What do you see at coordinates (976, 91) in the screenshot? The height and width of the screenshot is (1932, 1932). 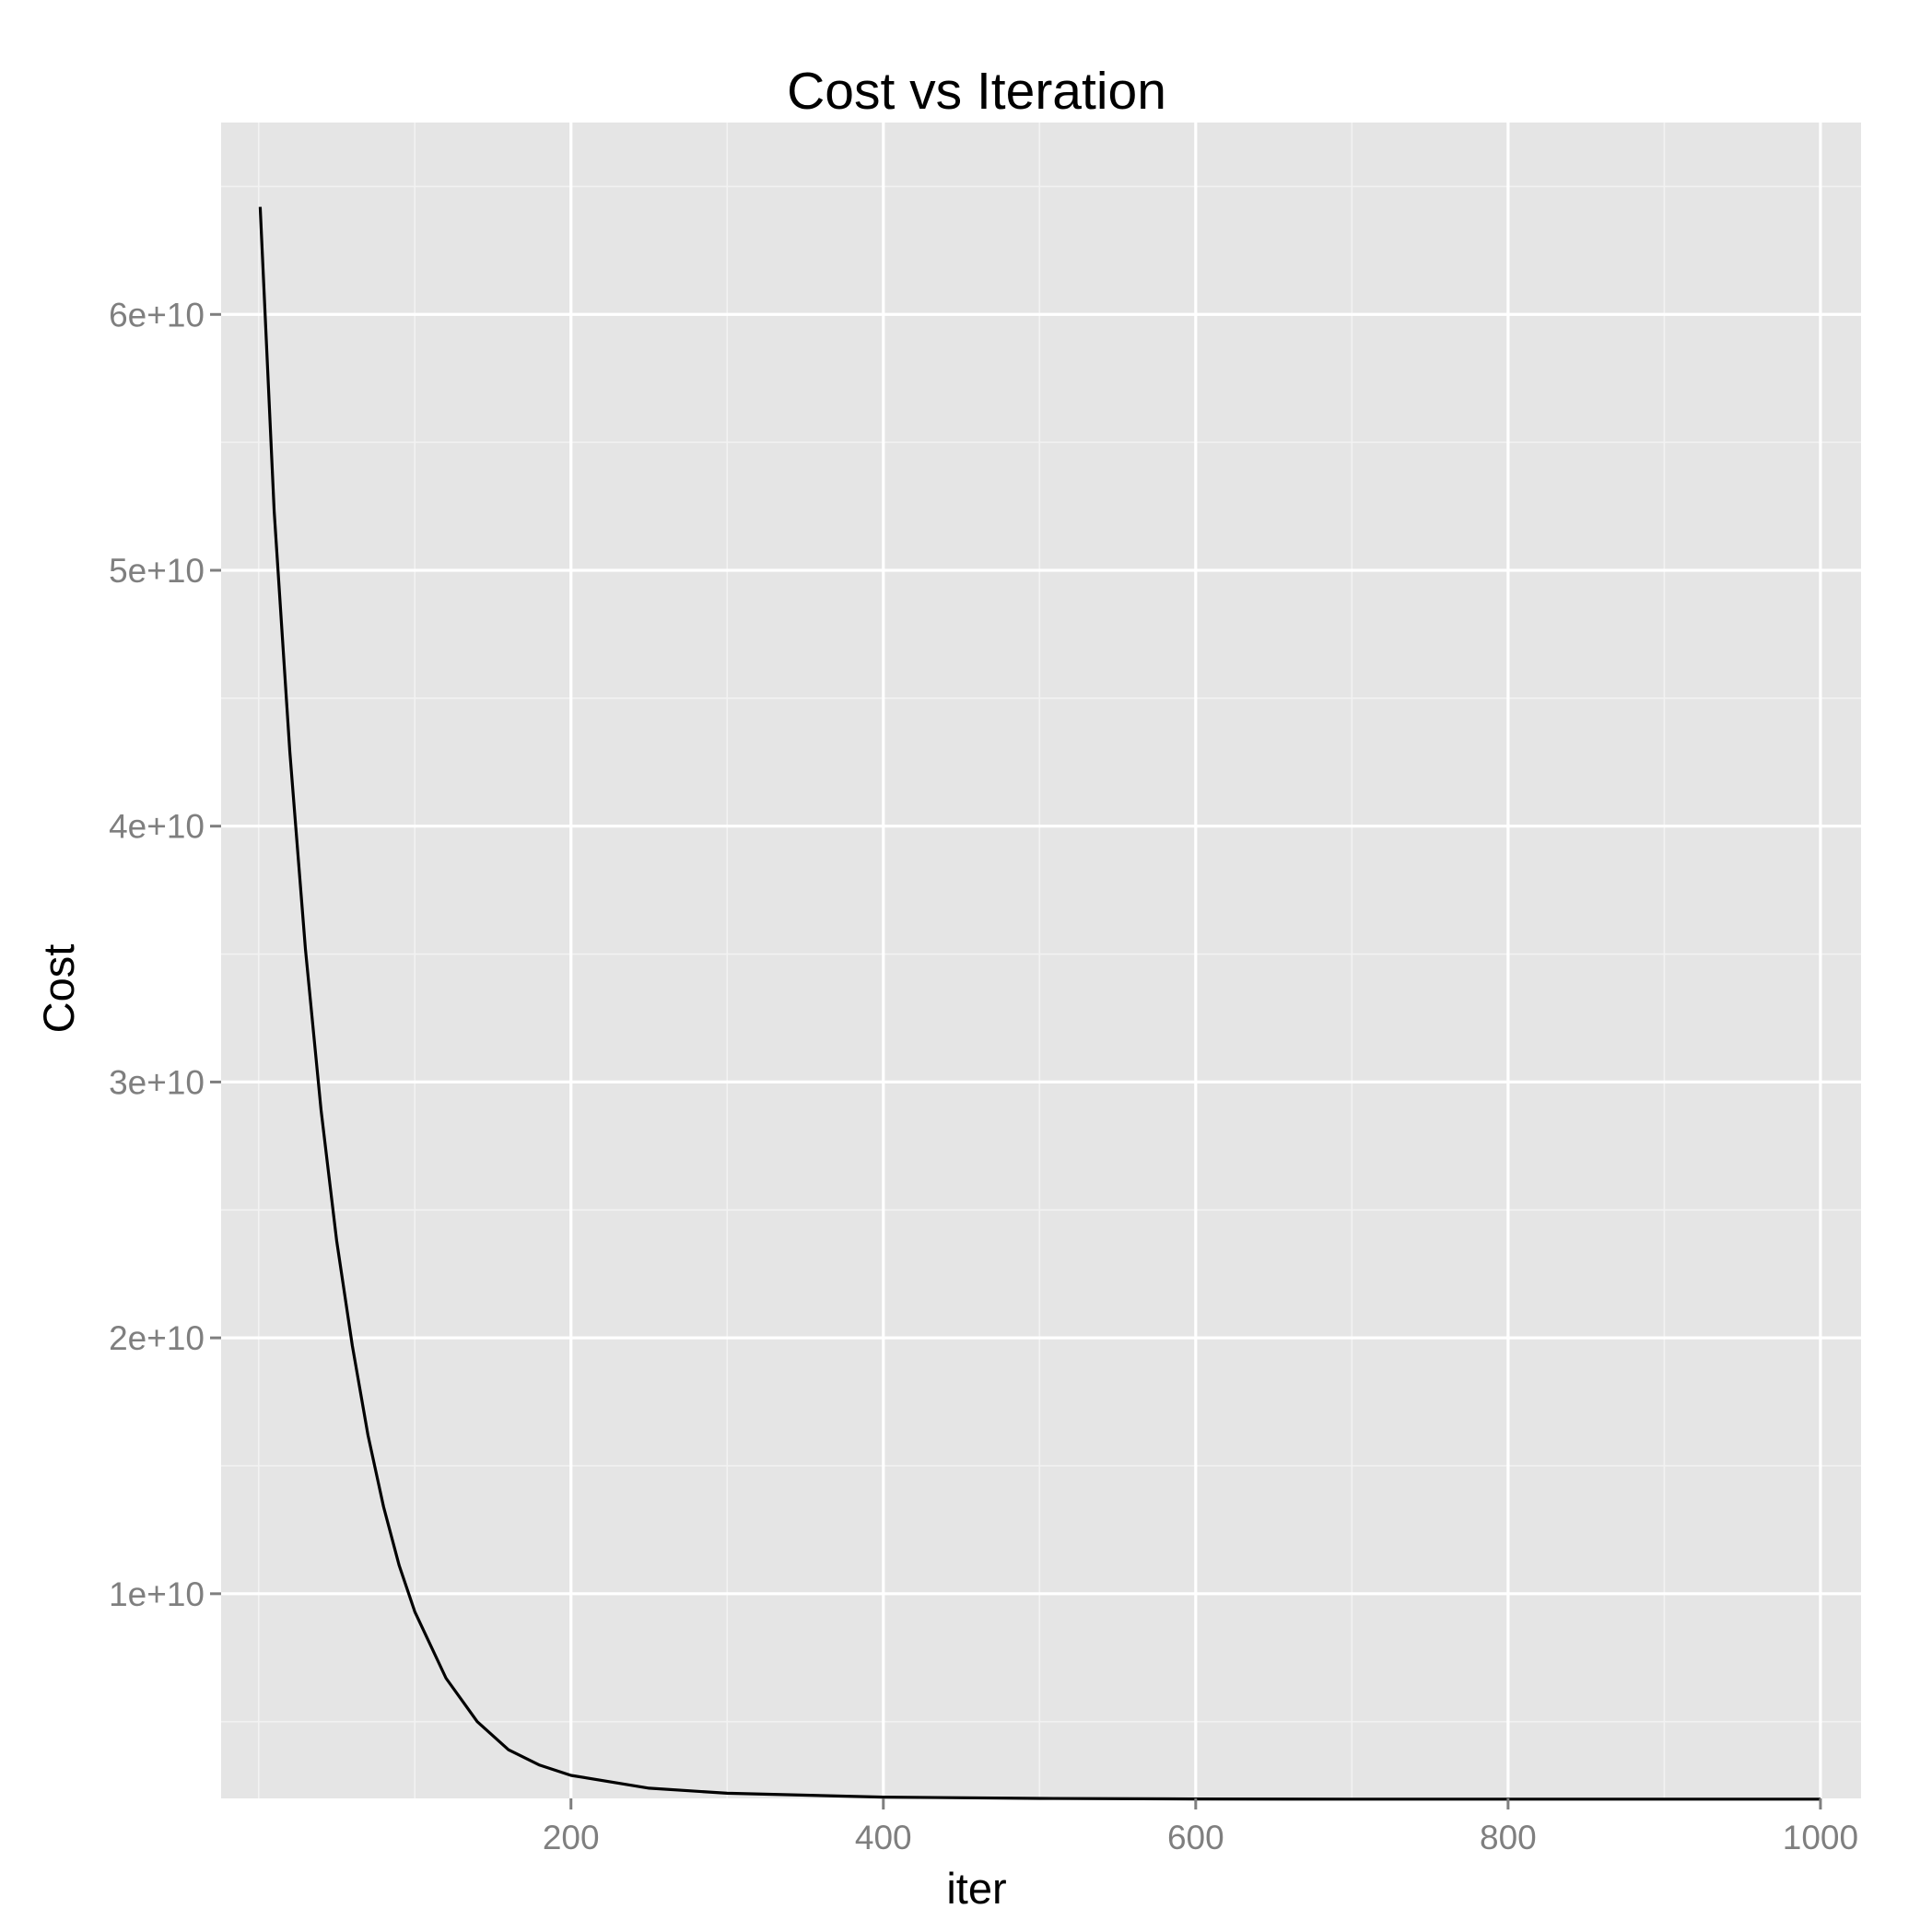 I see `chart-title: Cost vs Iteration` at bounding box center [976, 91].